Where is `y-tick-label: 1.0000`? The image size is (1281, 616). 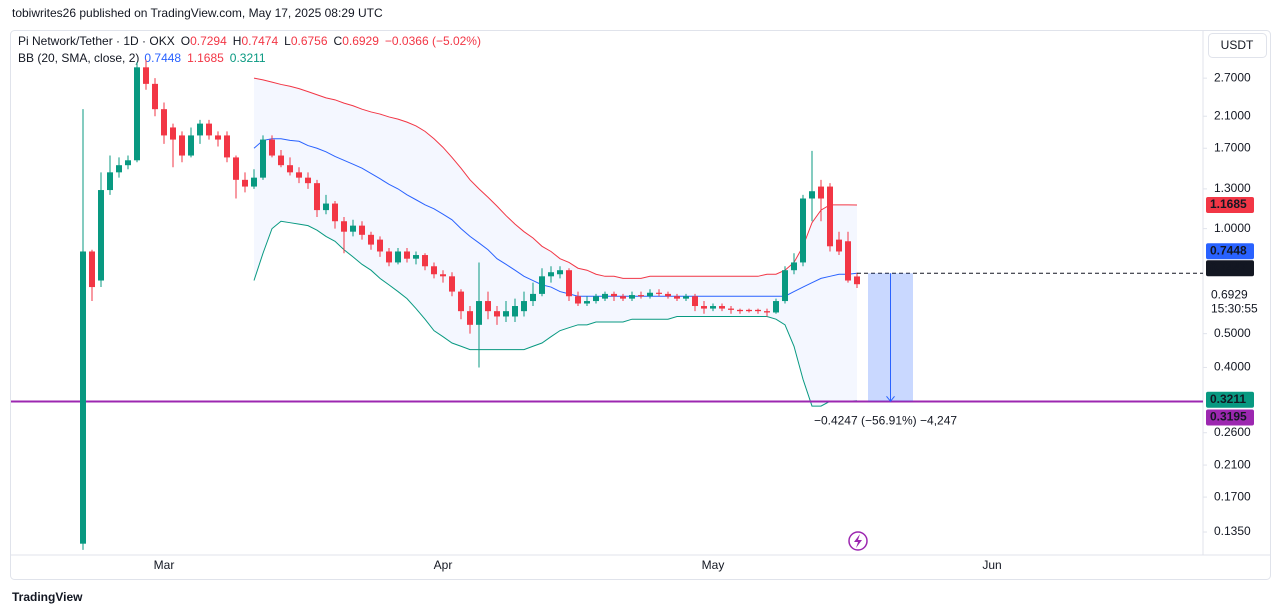
y-tick-label: 1.0000 is located at coordinates (1232, 228).